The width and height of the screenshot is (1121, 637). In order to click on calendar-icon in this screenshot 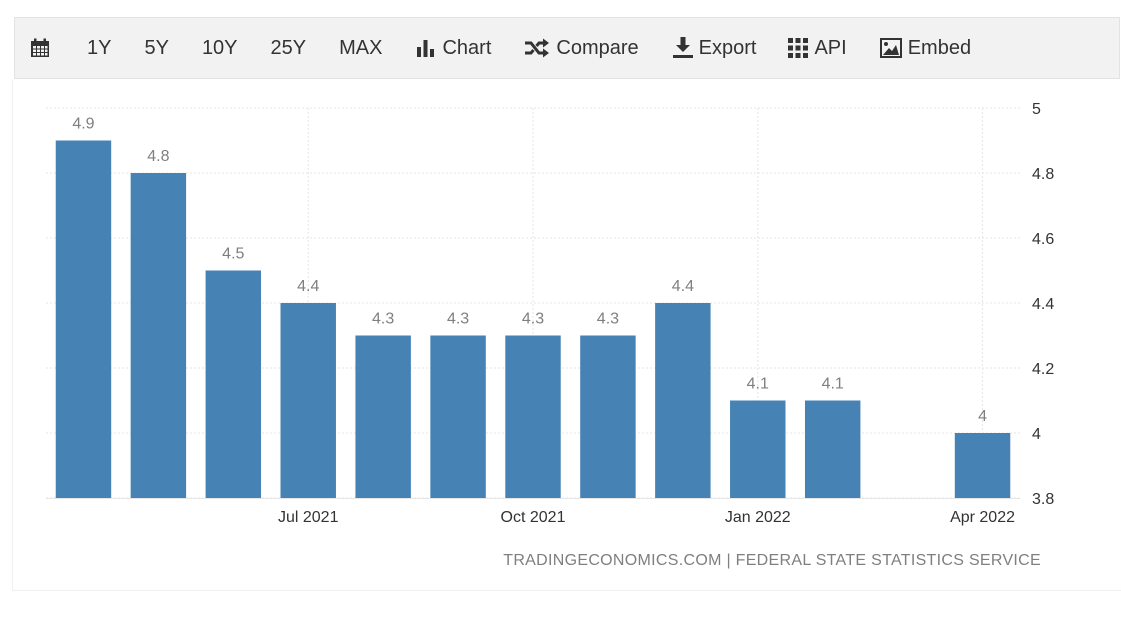, I will do `click(40, 48)`.